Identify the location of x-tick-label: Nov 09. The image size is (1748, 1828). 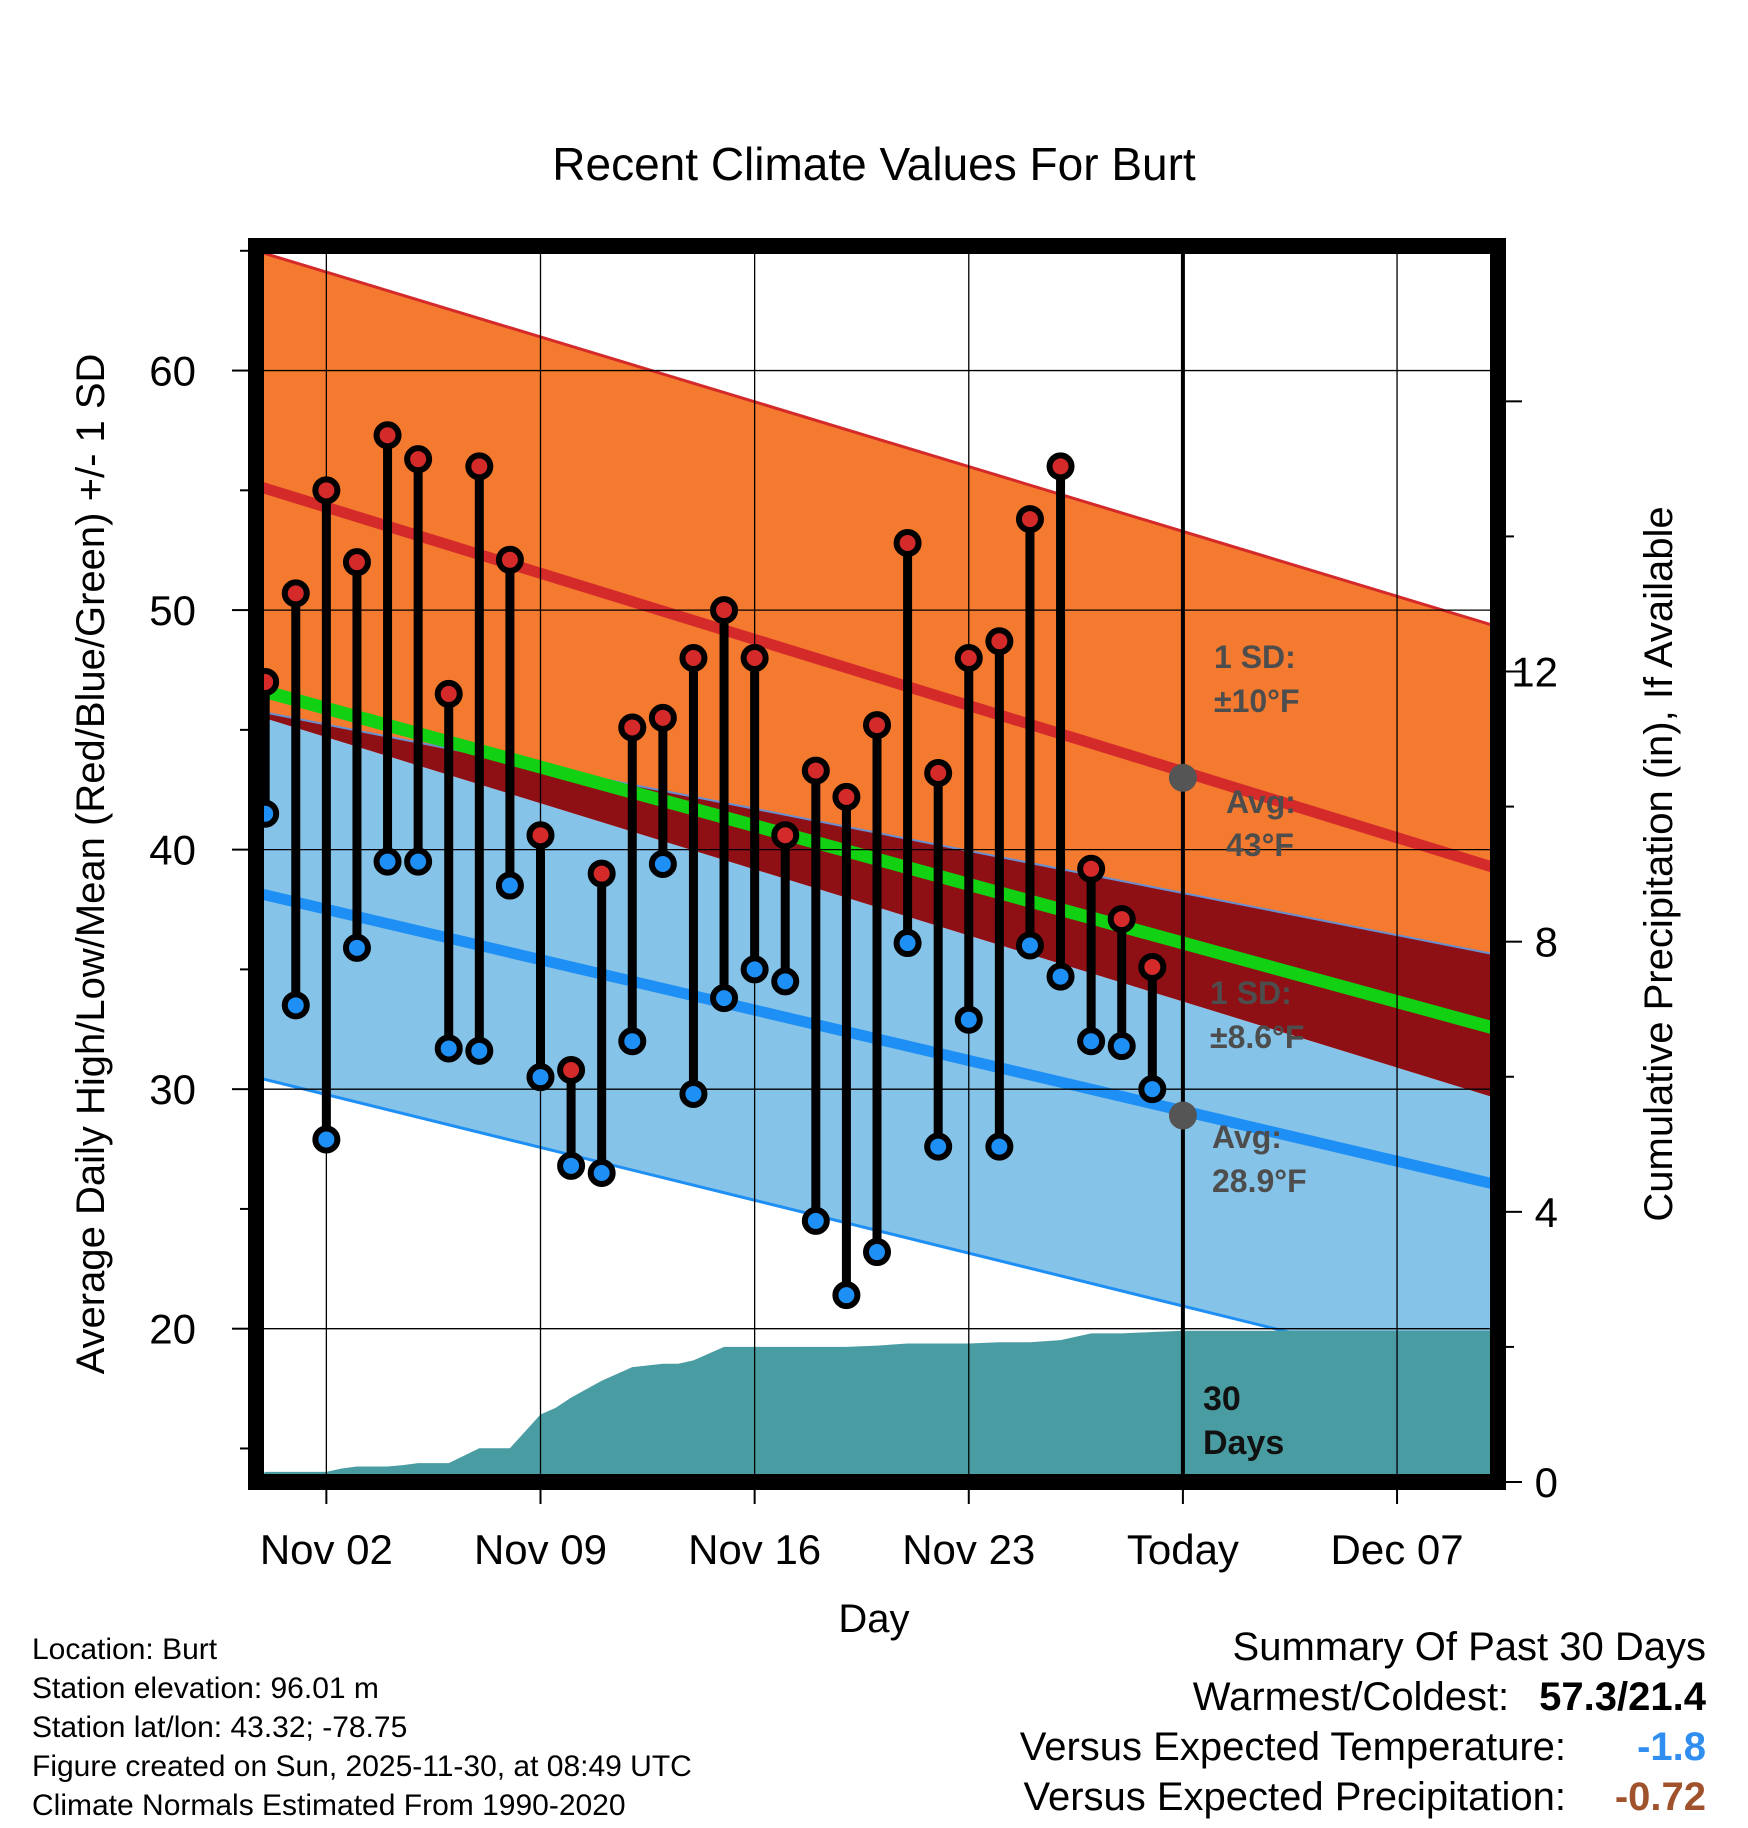
(540, 1549).